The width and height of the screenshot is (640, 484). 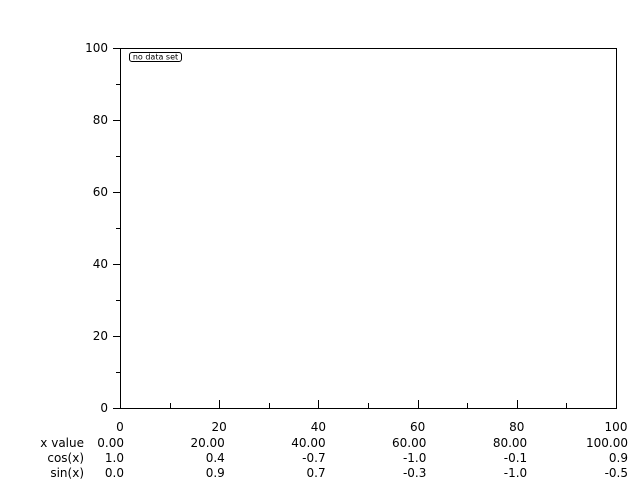 What do you see at coordinates (409, 443) in the screenshot?
I see `table-cell: 60.00` at bounding box center [409, 443].